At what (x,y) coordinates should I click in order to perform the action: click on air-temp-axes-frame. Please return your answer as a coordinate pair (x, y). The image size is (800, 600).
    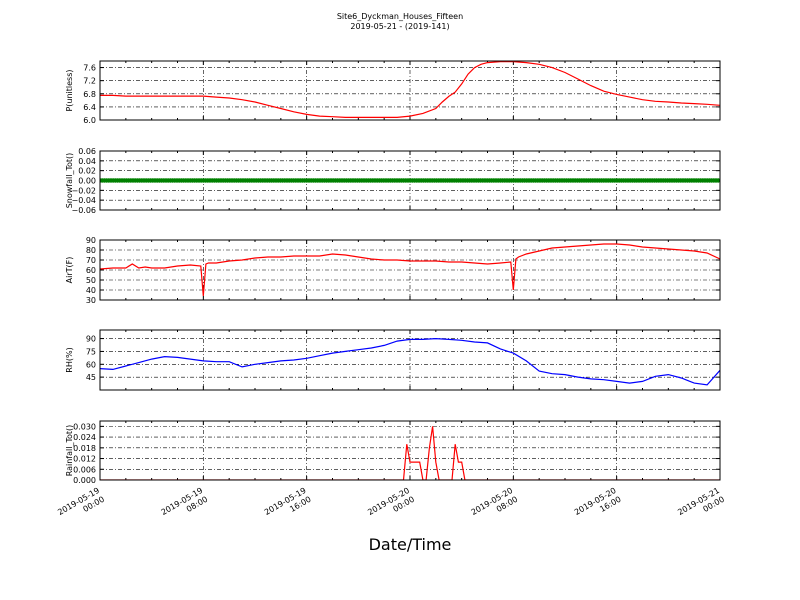
    Looking at the image, I should click on (410, 270).